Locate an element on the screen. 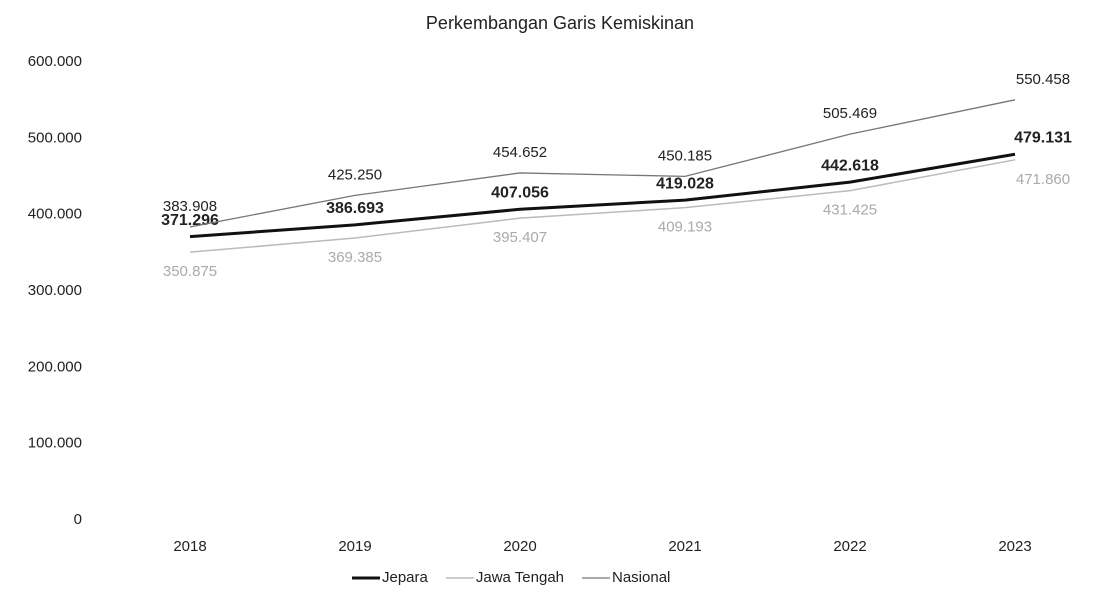 The image size is (1108, 591). data-label: 407.056 is located at coordinates (520, 192).